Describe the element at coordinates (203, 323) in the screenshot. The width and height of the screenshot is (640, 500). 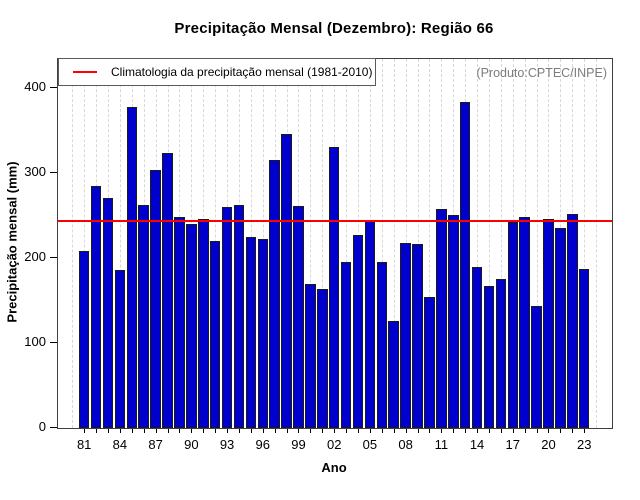
I see `bar-1991` at that location.